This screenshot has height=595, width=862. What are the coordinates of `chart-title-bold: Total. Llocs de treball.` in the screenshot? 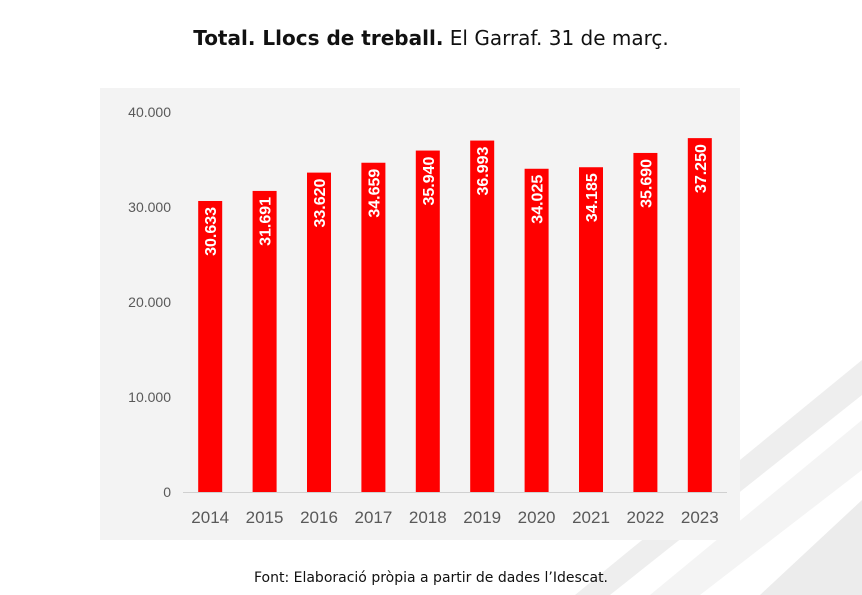 It's located at (318, 38).